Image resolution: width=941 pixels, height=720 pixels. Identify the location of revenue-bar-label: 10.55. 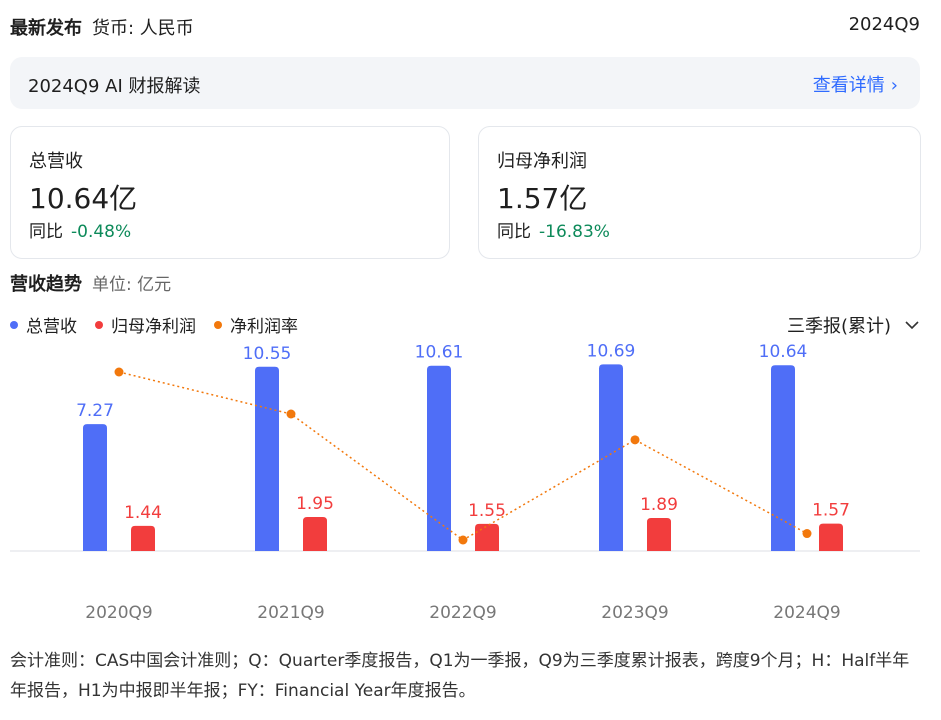
(267, 354).